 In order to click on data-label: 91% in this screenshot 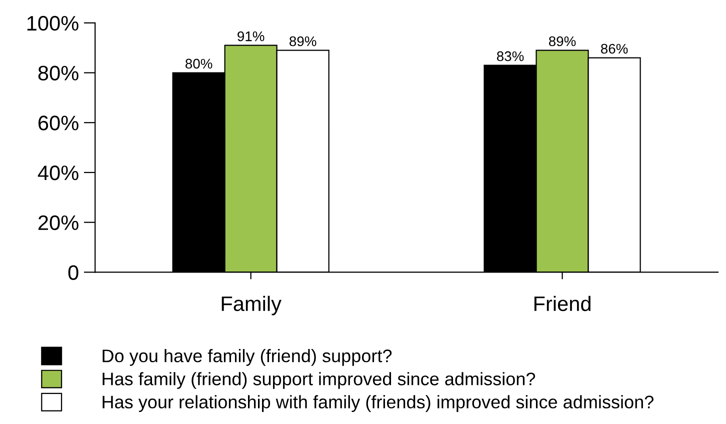, I will do `click(251, 36)`.